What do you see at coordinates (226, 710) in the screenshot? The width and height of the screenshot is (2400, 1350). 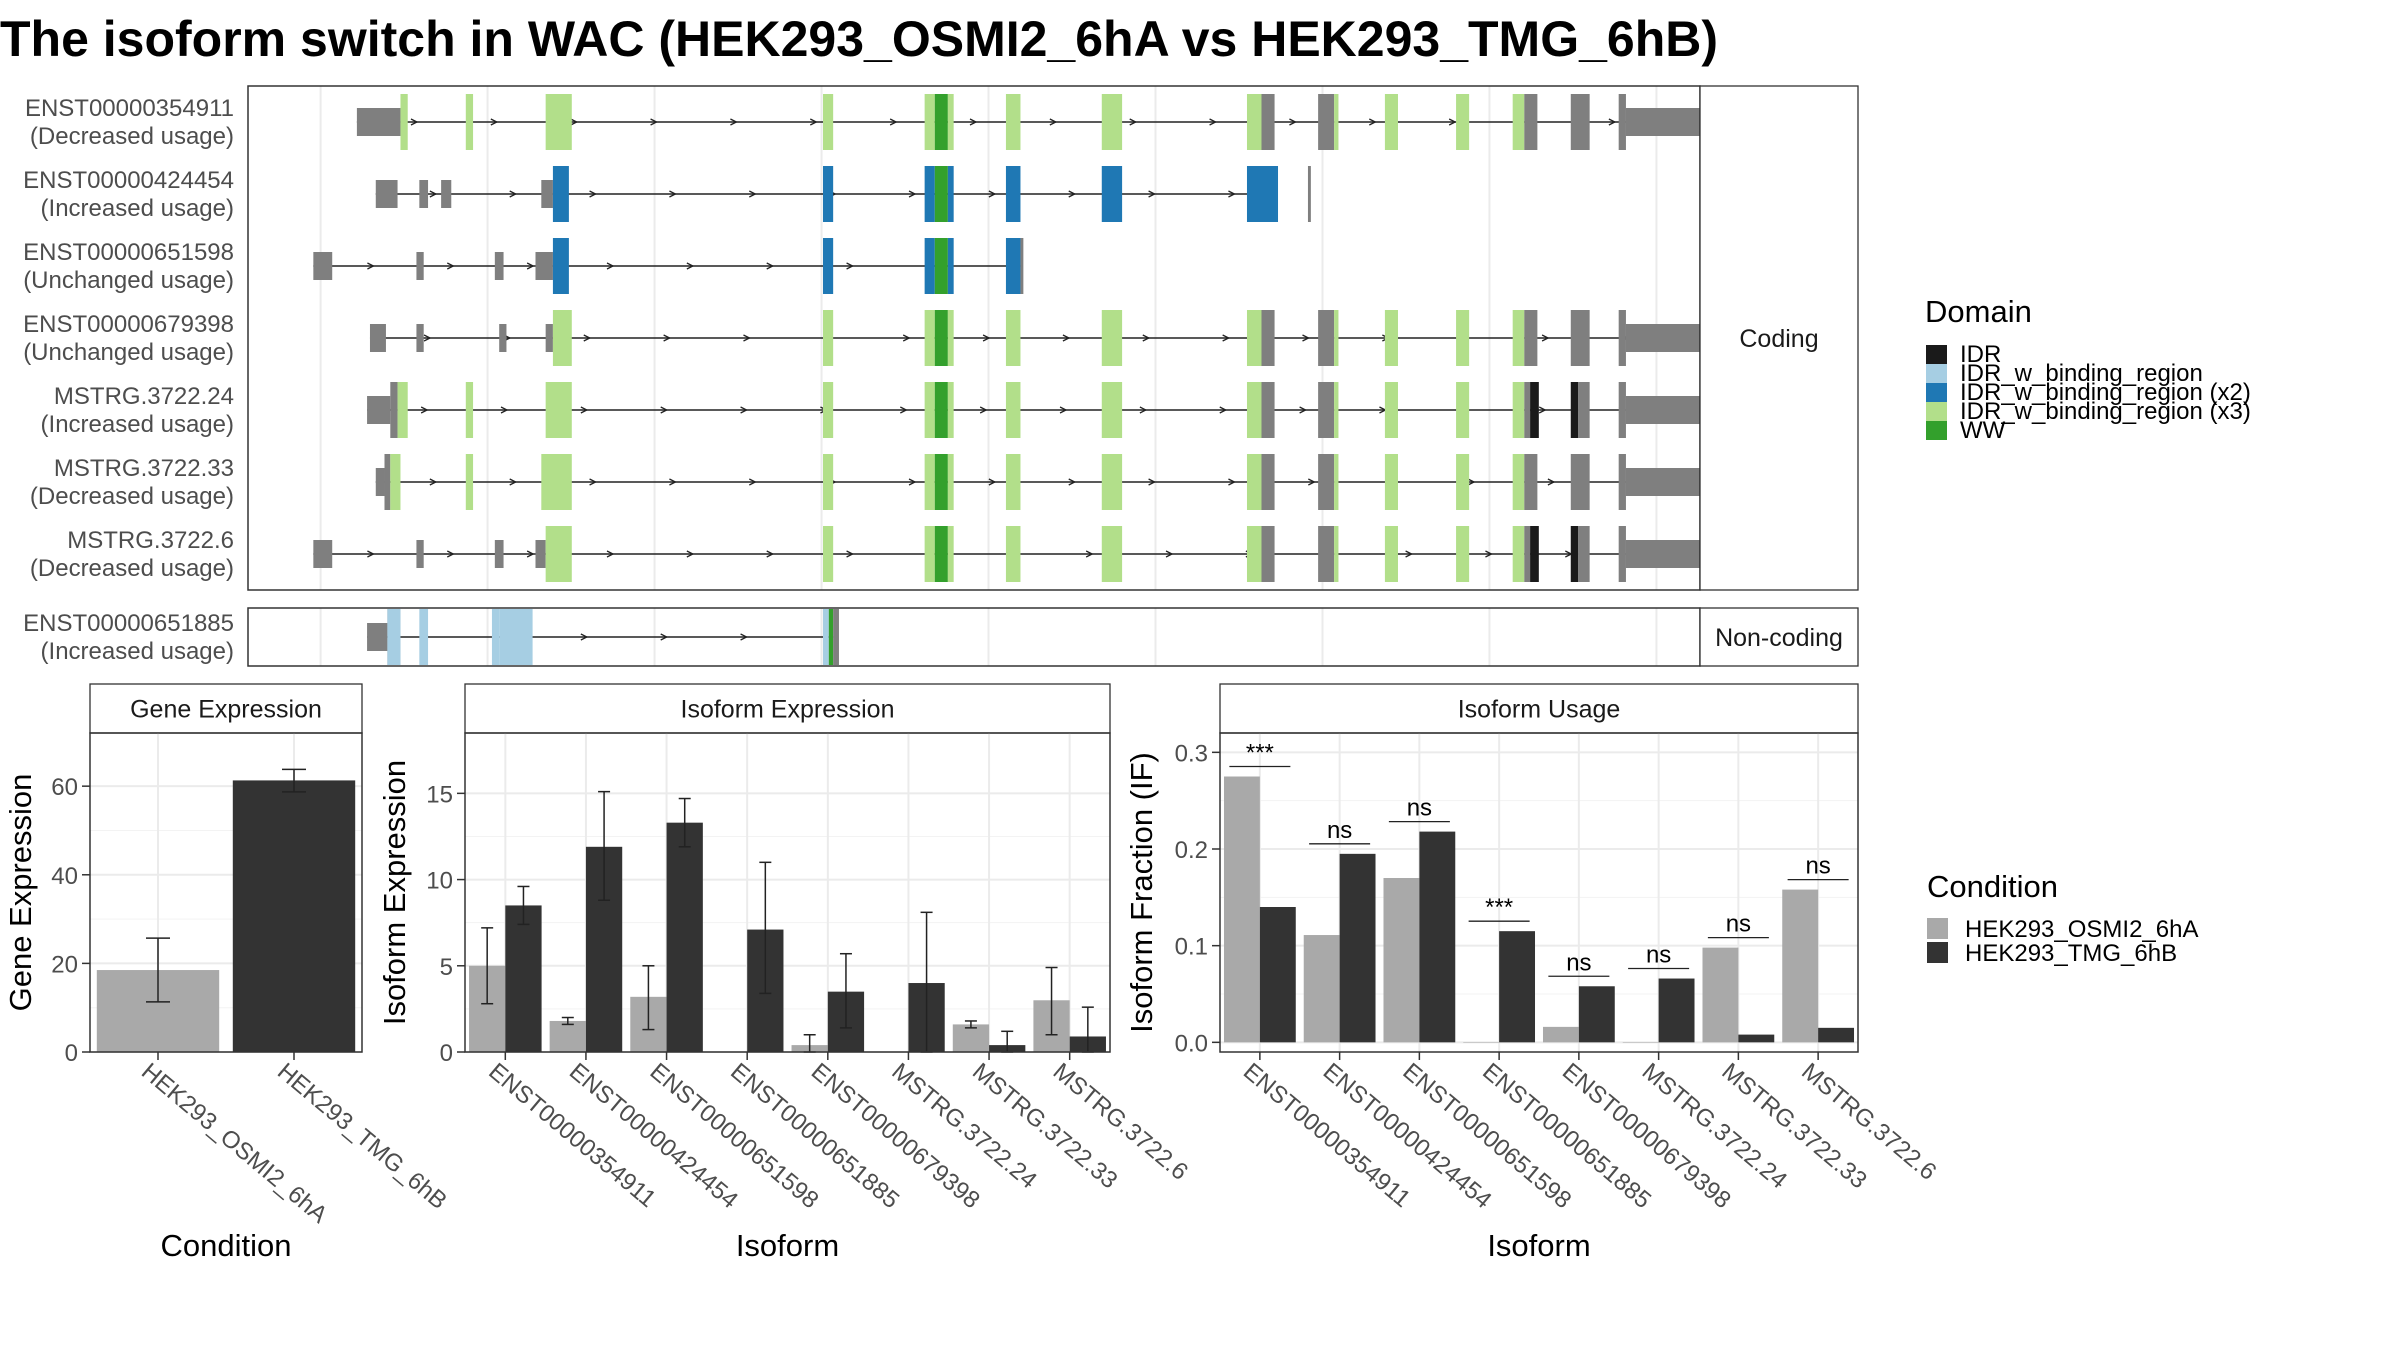 I see `panel-title: Gene Expression` at bounding box center [226, 710].